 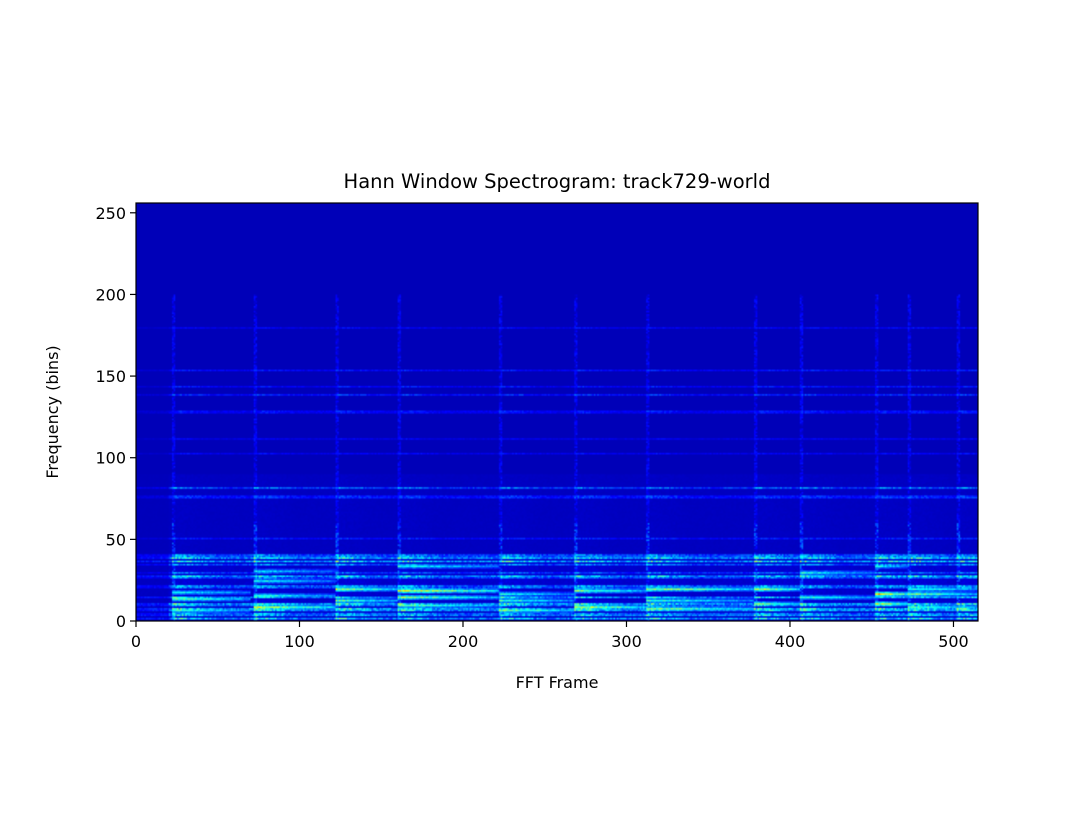 I want to click on x-tick-label: 200, so click(x=463, y=641).